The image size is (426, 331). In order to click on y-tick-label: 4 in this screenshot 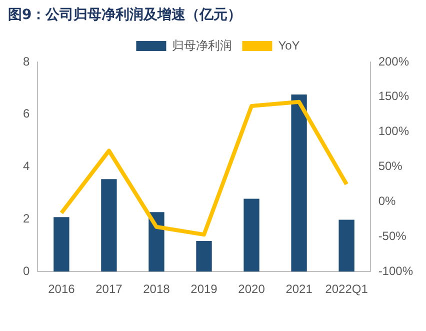, I will do `click(26, 166)`.